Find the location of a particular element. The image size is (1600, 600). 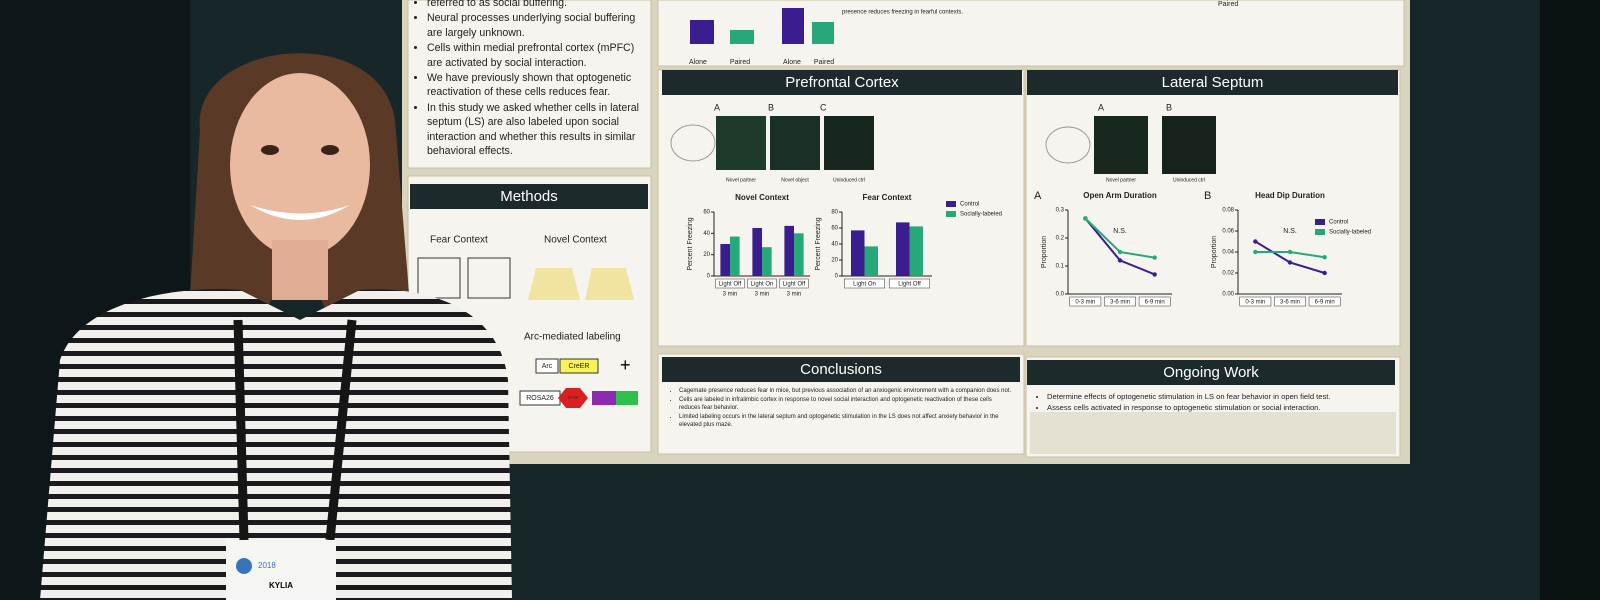

method-label: Arc-mediated labeling is located at coordinates (572, 337).